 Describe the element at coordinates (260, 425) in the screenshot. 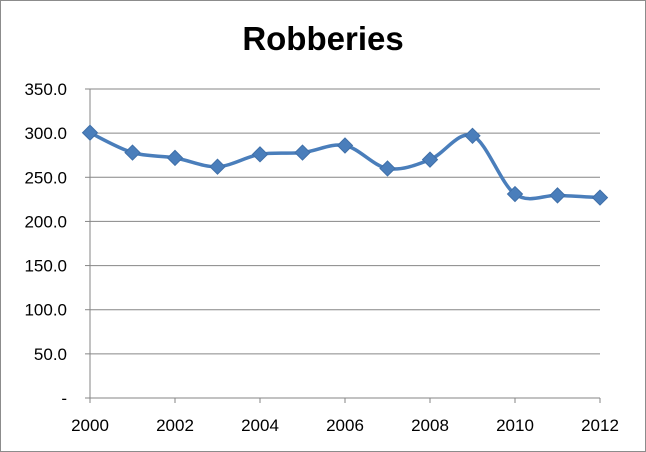

I see `x-tick-label: 2004` at that location.